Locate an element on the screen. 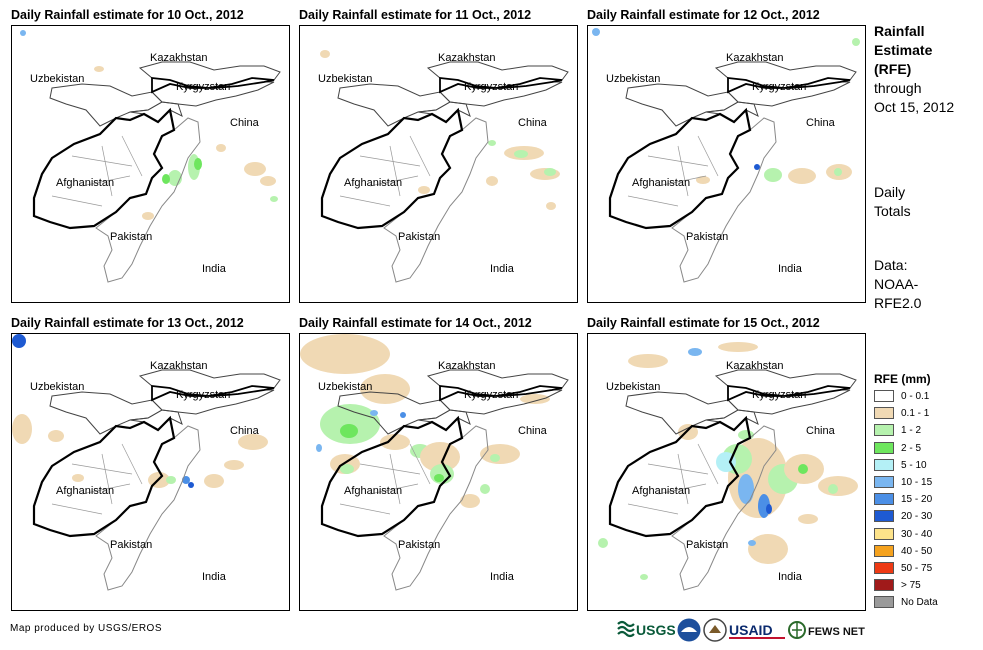 Image resolution: width=983 pixels, height=650 pixels. legend-label: 2 - 5 is located at coordinates (911, 448).